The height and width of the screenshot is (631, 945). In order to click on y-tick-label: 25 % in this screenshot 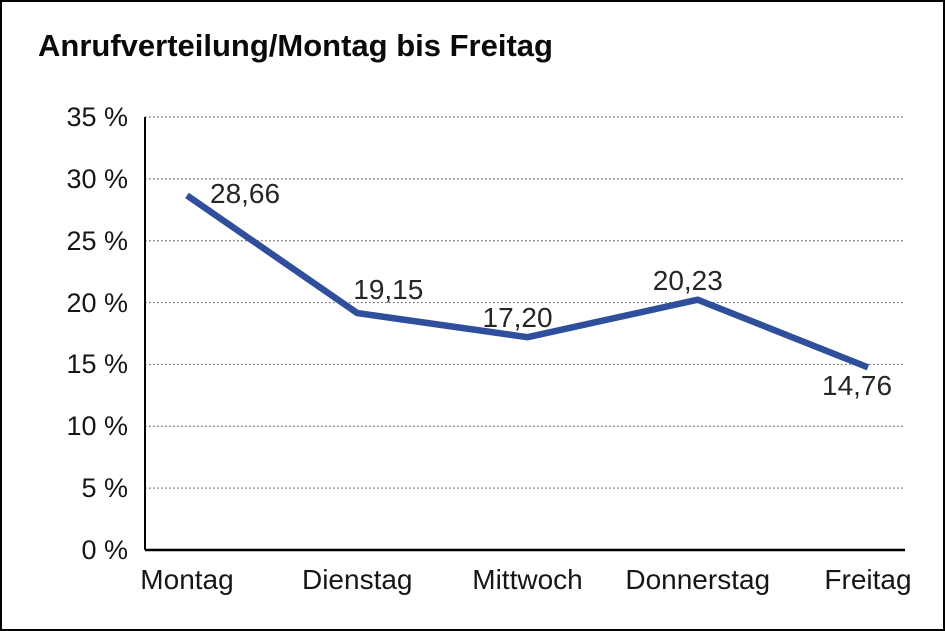, I will do `click(97, 240)`.